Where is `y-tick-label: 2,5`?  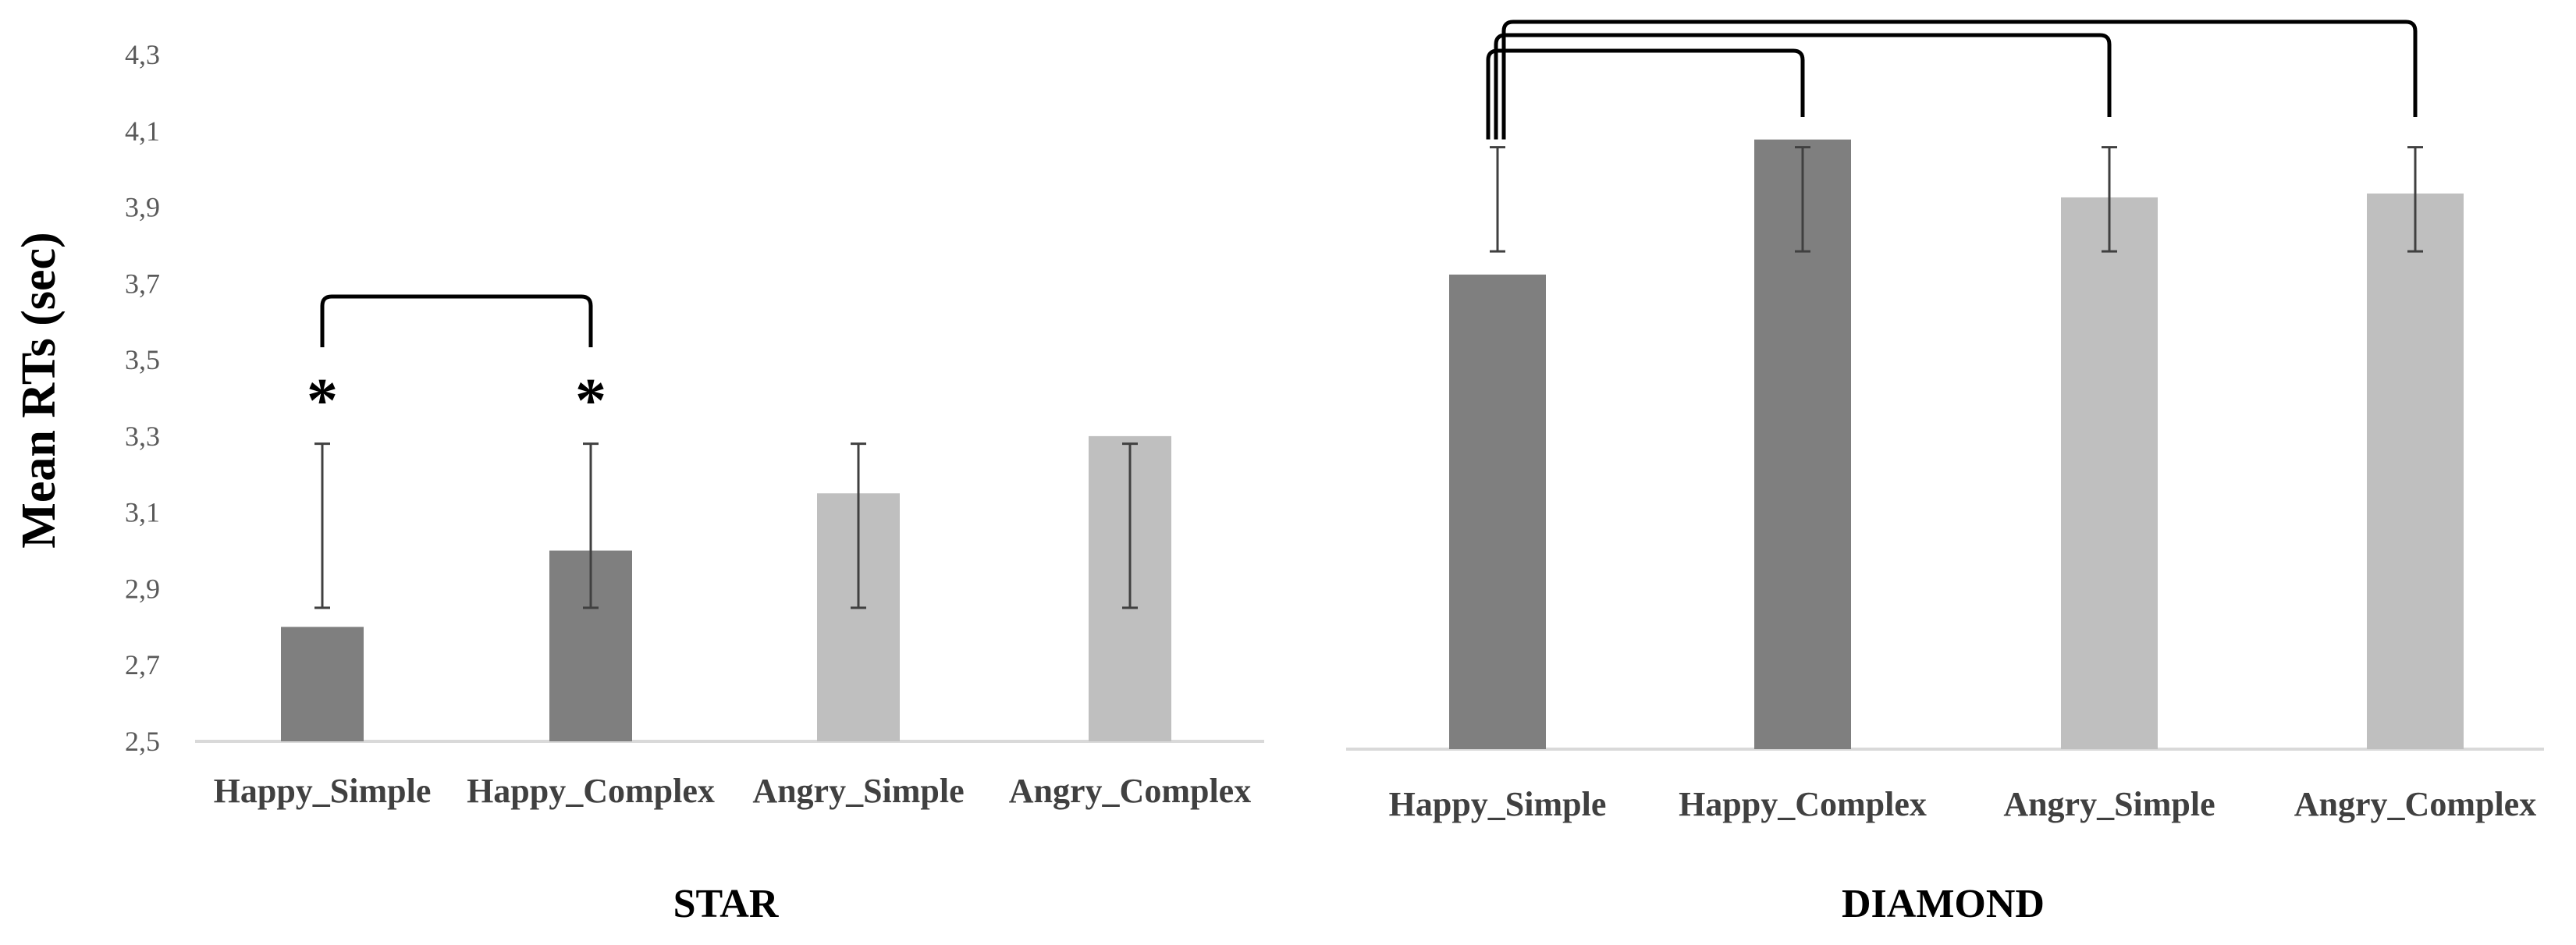 y-tick-label: 2,5 is located at coordinates (143, 741).